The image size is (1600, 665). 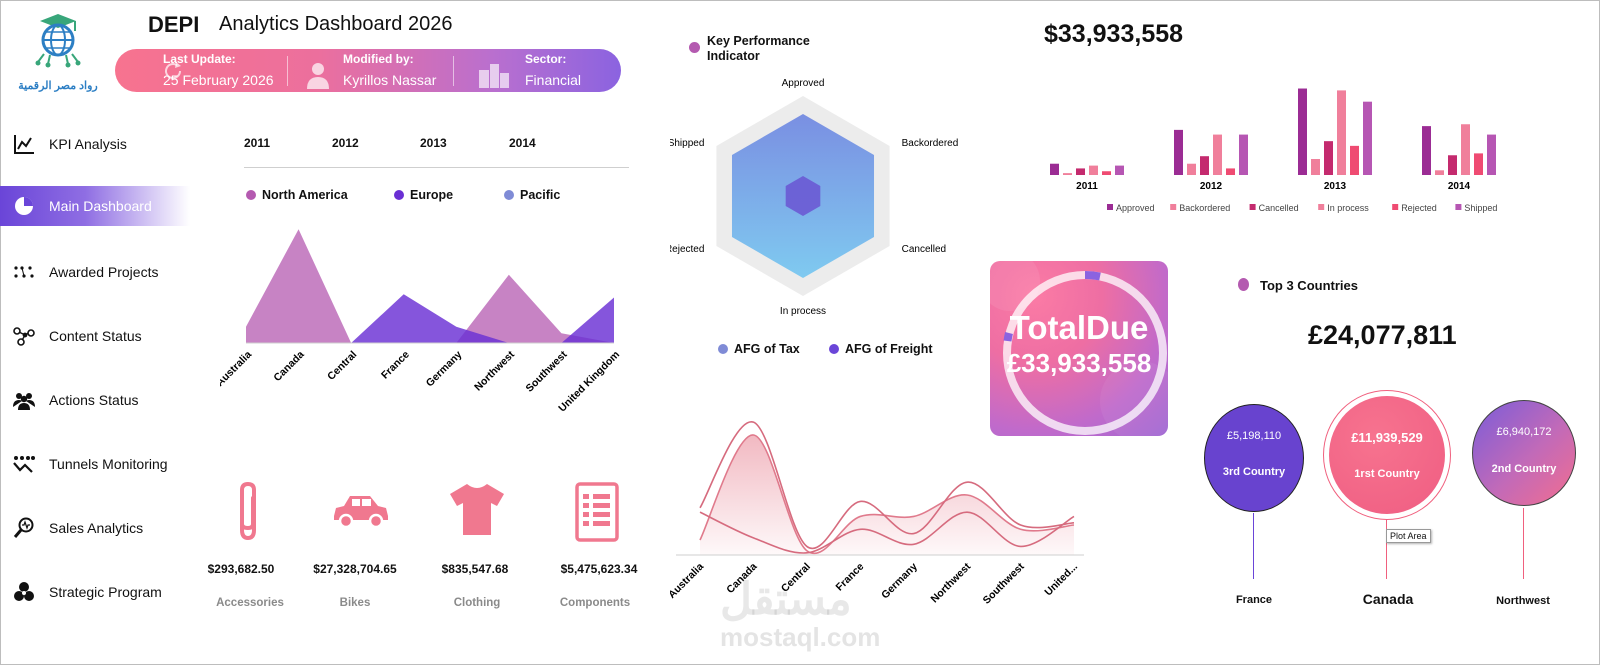 I want to click on sidebar-item-strategic-program: Strategic Program, so click(x=95, y=592).